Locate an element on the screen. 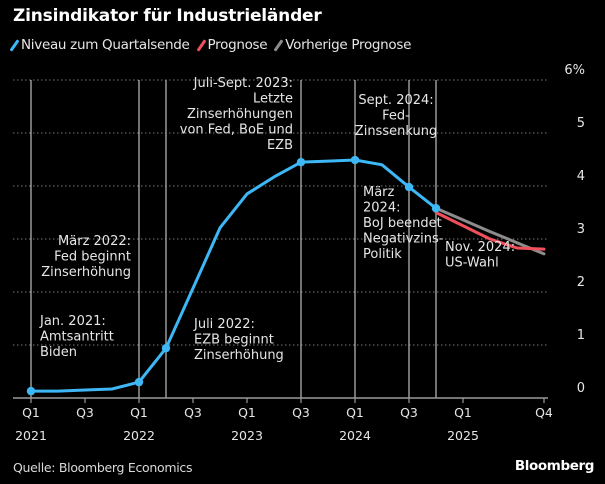  event-annotation-line: Zinssenkung is located at coordinates (396, 131).